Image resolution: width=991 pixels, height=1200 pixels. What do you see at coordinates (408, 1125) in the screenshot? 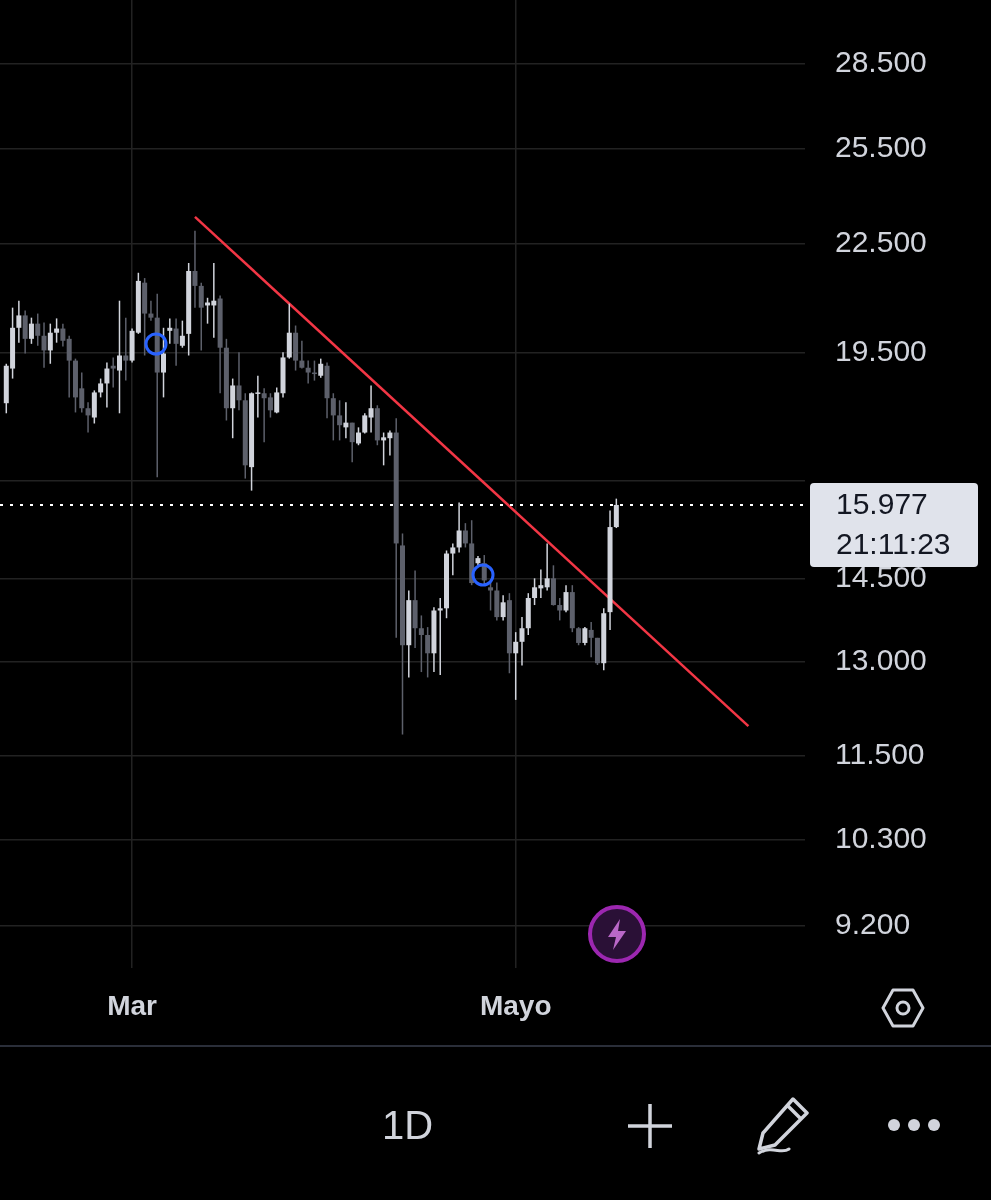
I see `text: 1D` at bounding box center [408, 1125].